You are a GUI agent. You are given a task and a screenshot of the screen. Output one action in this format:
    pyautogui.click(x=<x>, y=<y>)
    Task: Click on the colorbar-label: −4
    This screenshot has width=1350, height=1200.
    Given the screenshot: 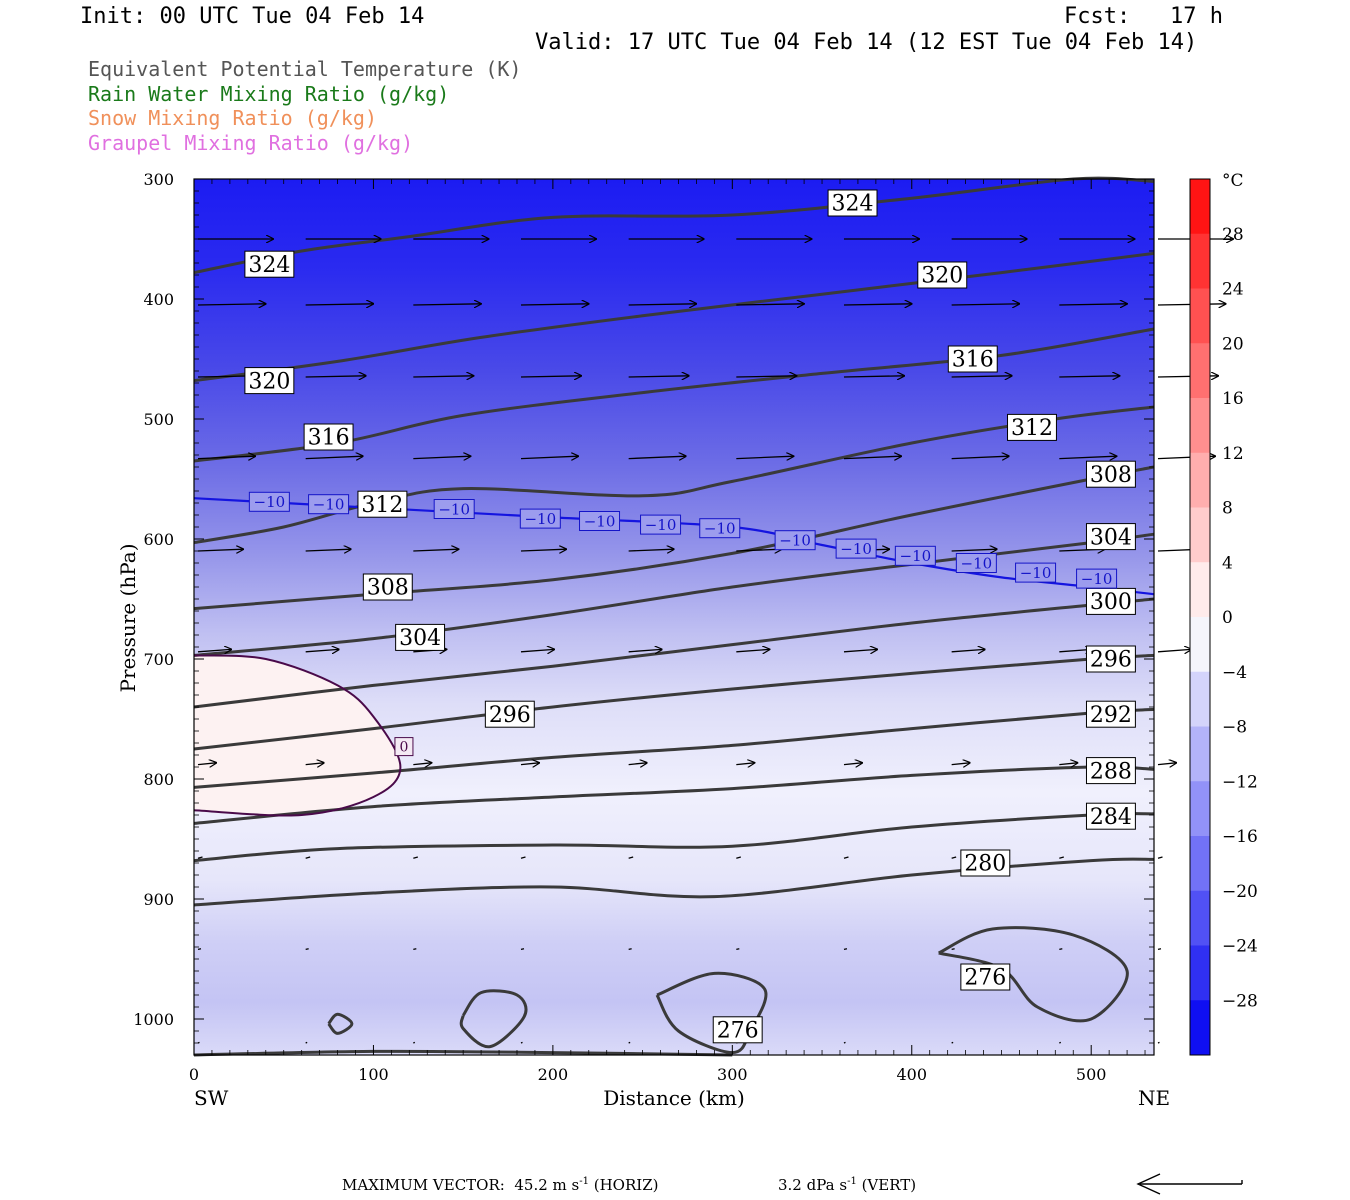 What is the action you would take?
    pyautogui.click(x=1234, y=673)
    